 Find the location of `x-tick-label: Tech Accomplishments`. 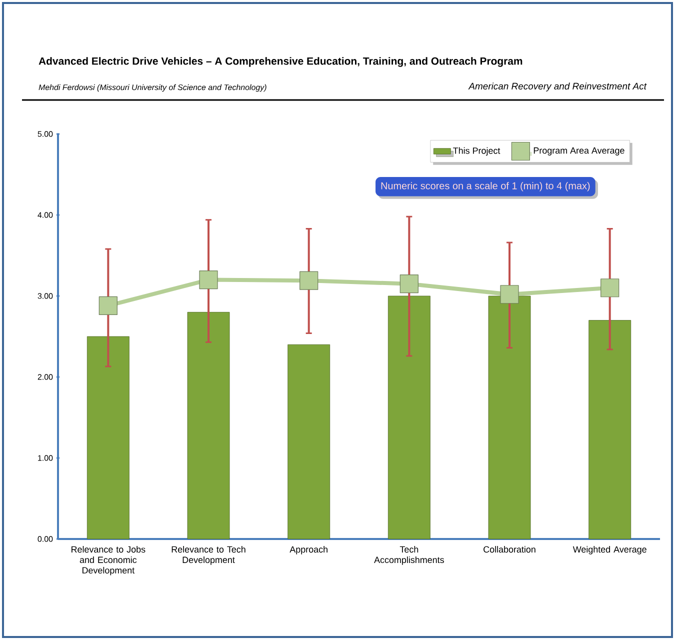

x-tick-label: Tech Accomplishments is located at coordinates (409, 555).